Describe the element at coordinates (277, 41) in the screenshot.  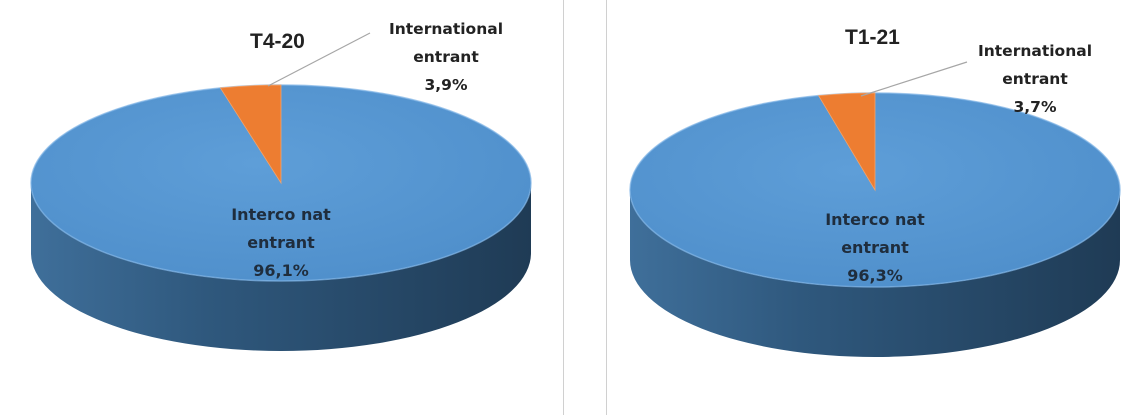
I see `chart-title: T4-20` at that location.